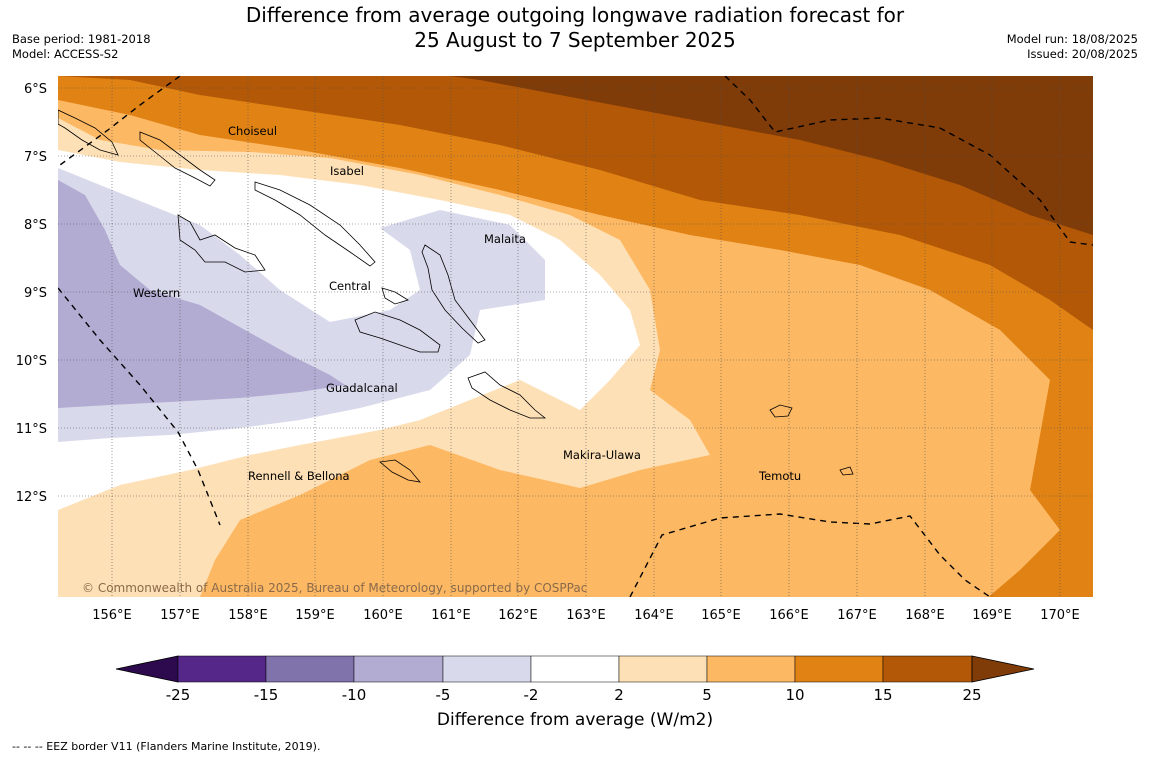 Image resolution: width=1150 pixels, height=758 pixels. I want to click on lon-label-163e: 163°E, so click(586, 615).